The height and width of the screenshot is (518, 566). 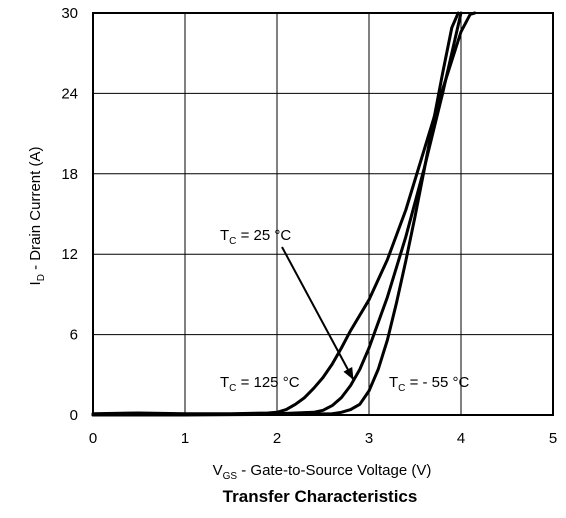 I want to click on x-tick-label: 2, so click(x=277, y=438).